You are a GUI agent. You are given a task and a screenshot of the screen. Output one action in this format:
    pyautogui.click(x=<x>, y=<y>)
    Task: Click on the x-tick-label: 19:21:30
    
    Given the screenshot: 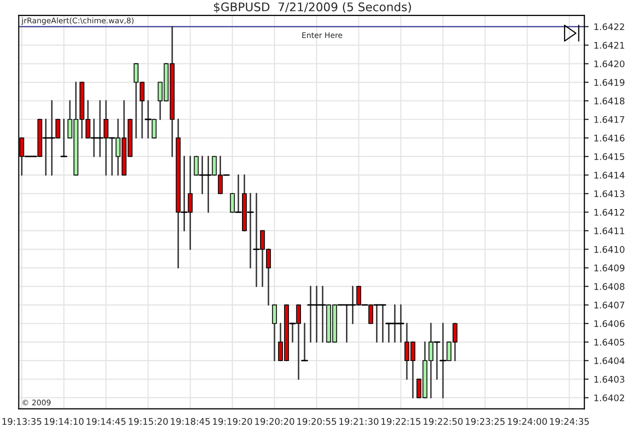 What is the action you would take?
    pyautogui.click(x=358, y=421)
    